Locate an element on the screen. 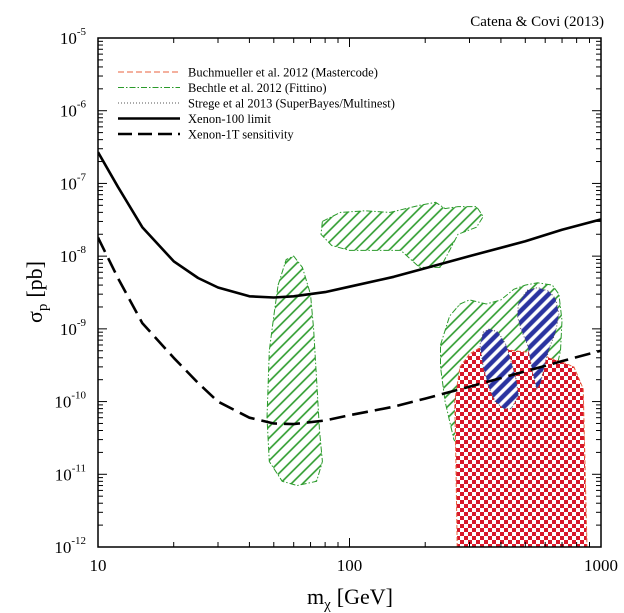 This screenshot has width=624, height=613. legend-label: Xenon-1T sensitivity is located at coordinates (241, 135).